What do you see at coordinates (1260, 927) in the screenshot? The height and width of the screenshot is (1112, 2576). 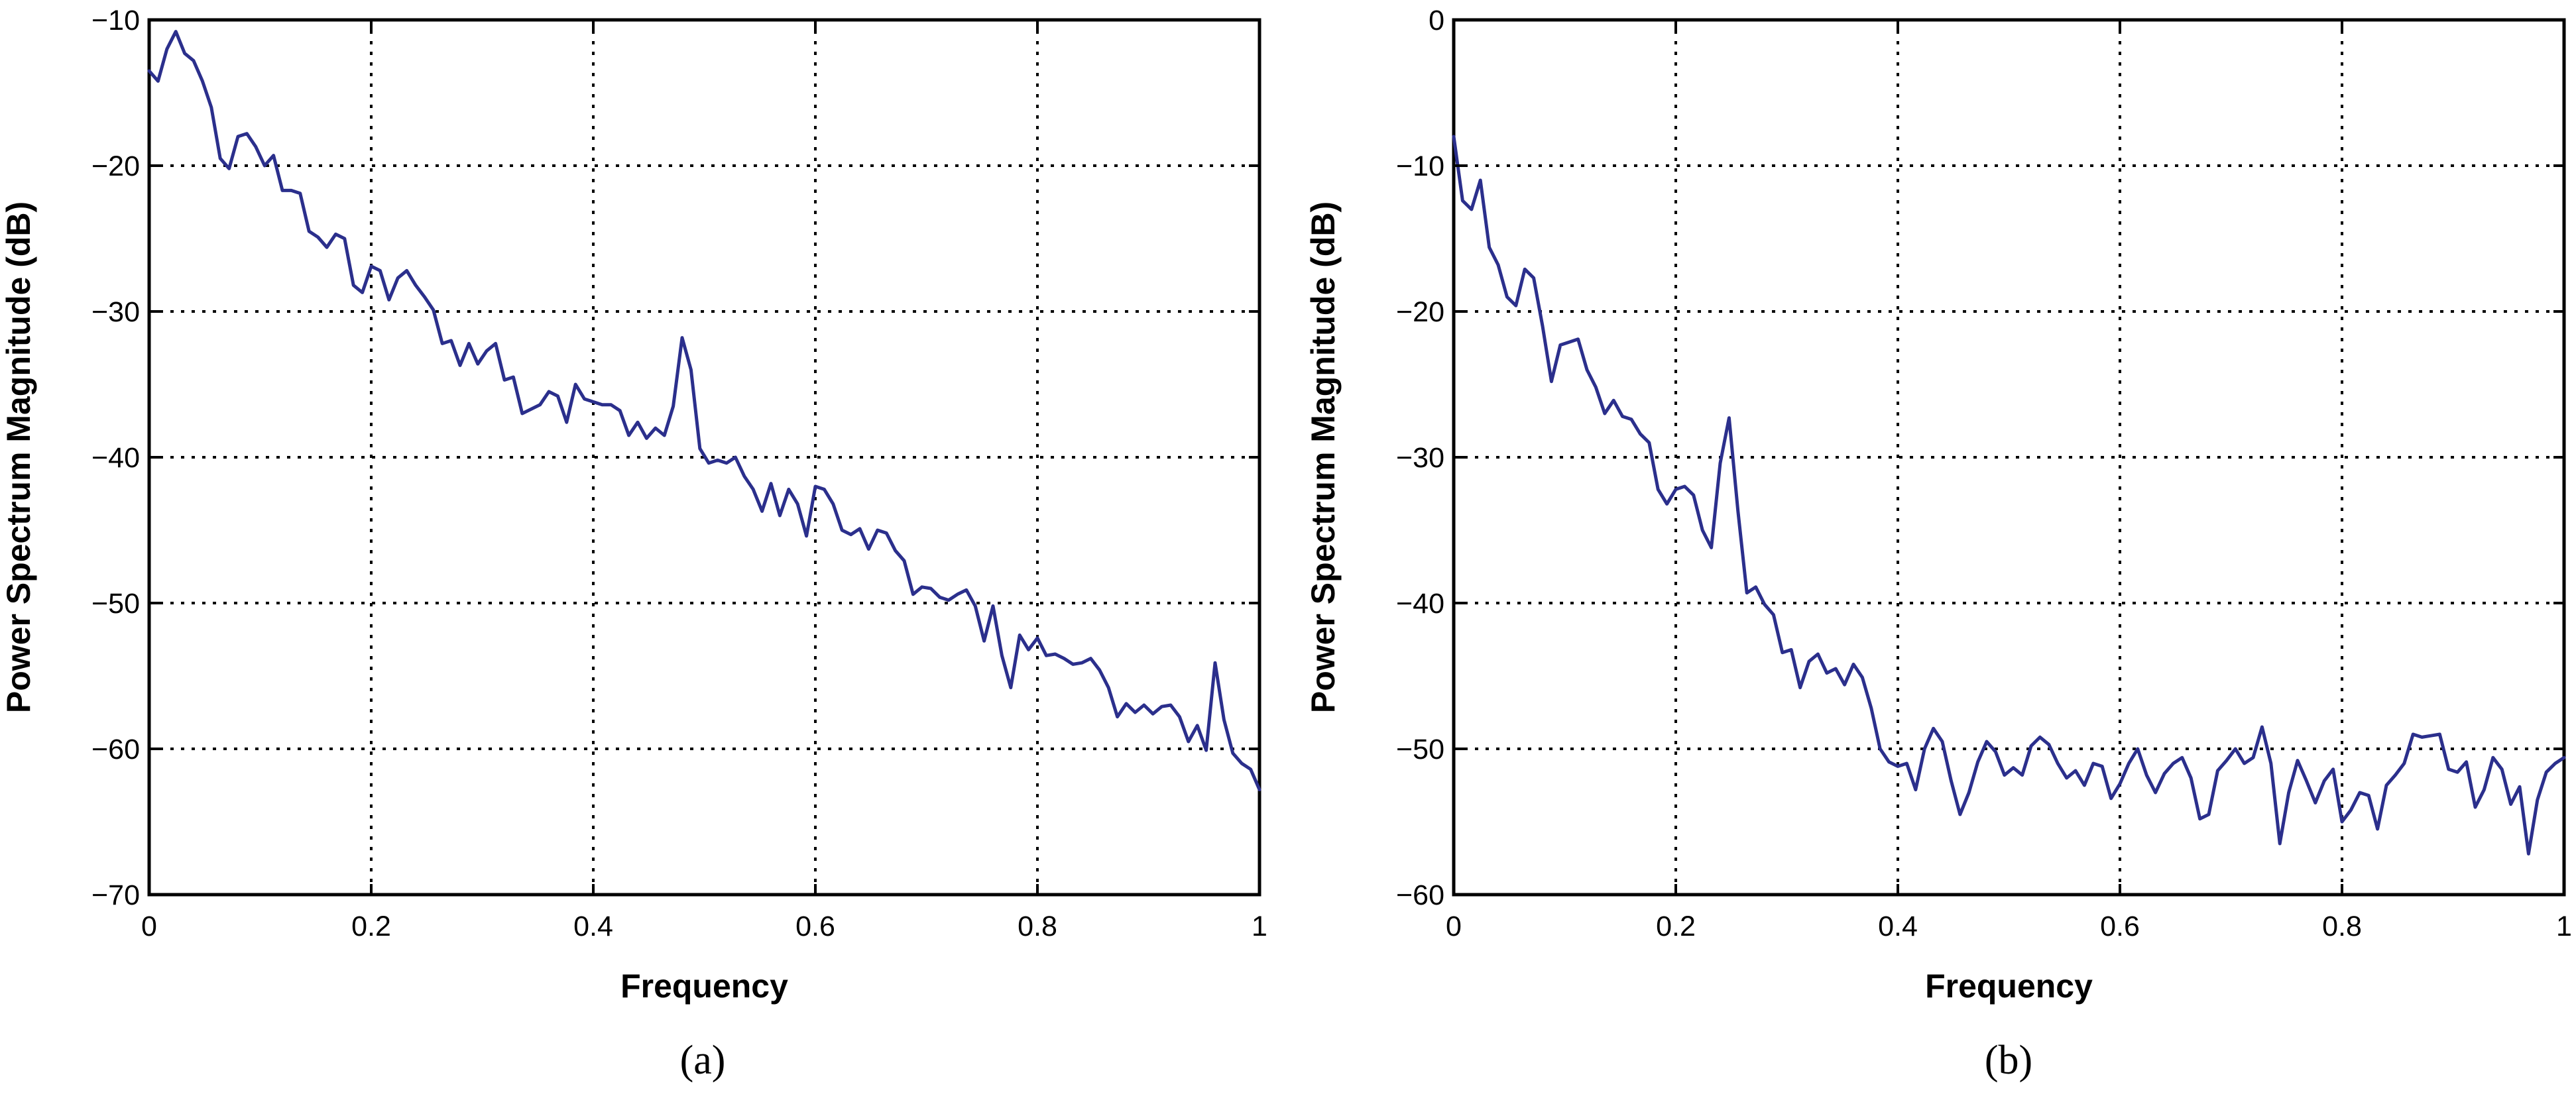 I see `x-tick-label-a-5: 1` at bounding box center [1260, 927].